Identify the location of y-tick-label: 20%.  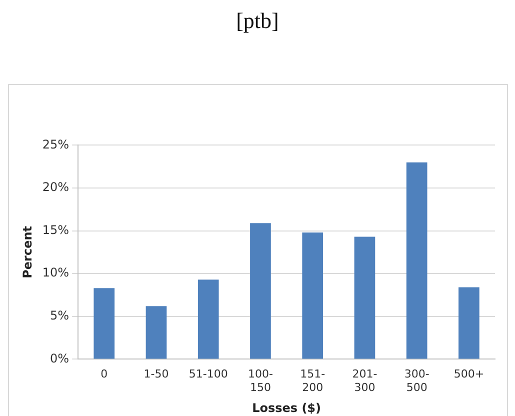
(56, 187).